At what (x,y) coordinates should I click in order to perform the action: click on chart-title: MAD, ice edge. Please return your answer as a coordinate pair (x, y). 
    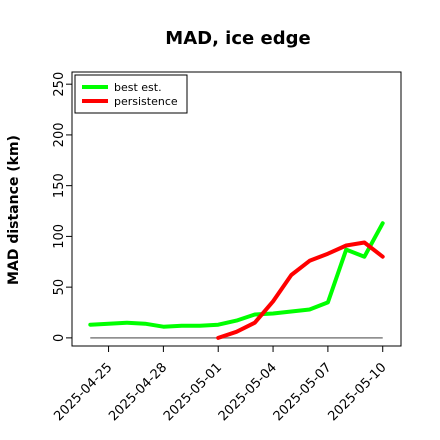
    Looking at the image, I should click on (237, 38).